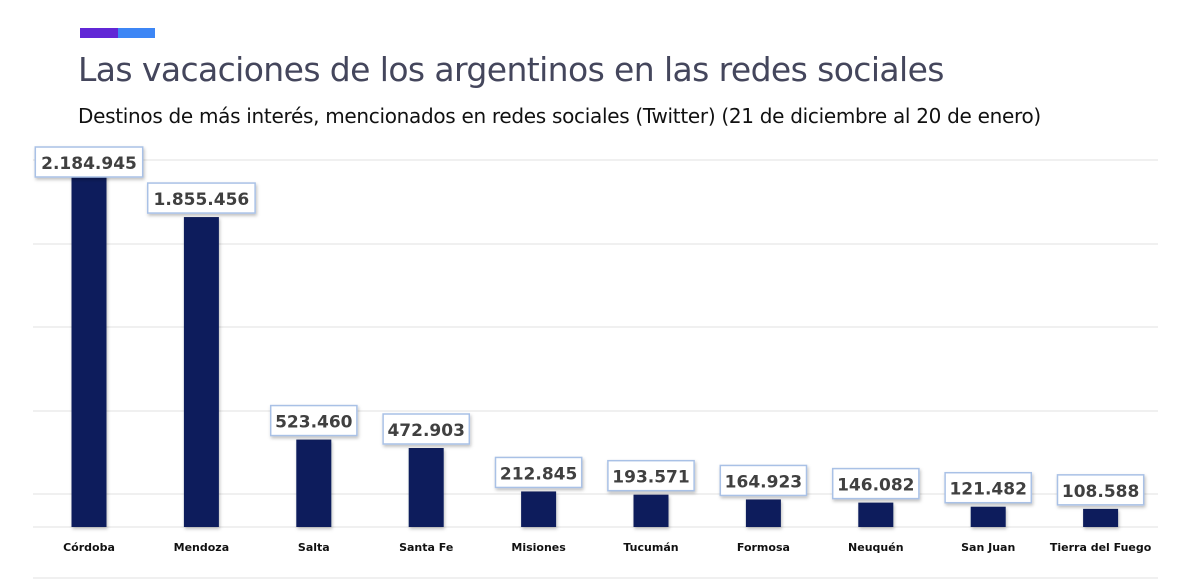 This screenshot has height=581, width=1199. I want to click on data-label: 523.460, so click(314, 423).